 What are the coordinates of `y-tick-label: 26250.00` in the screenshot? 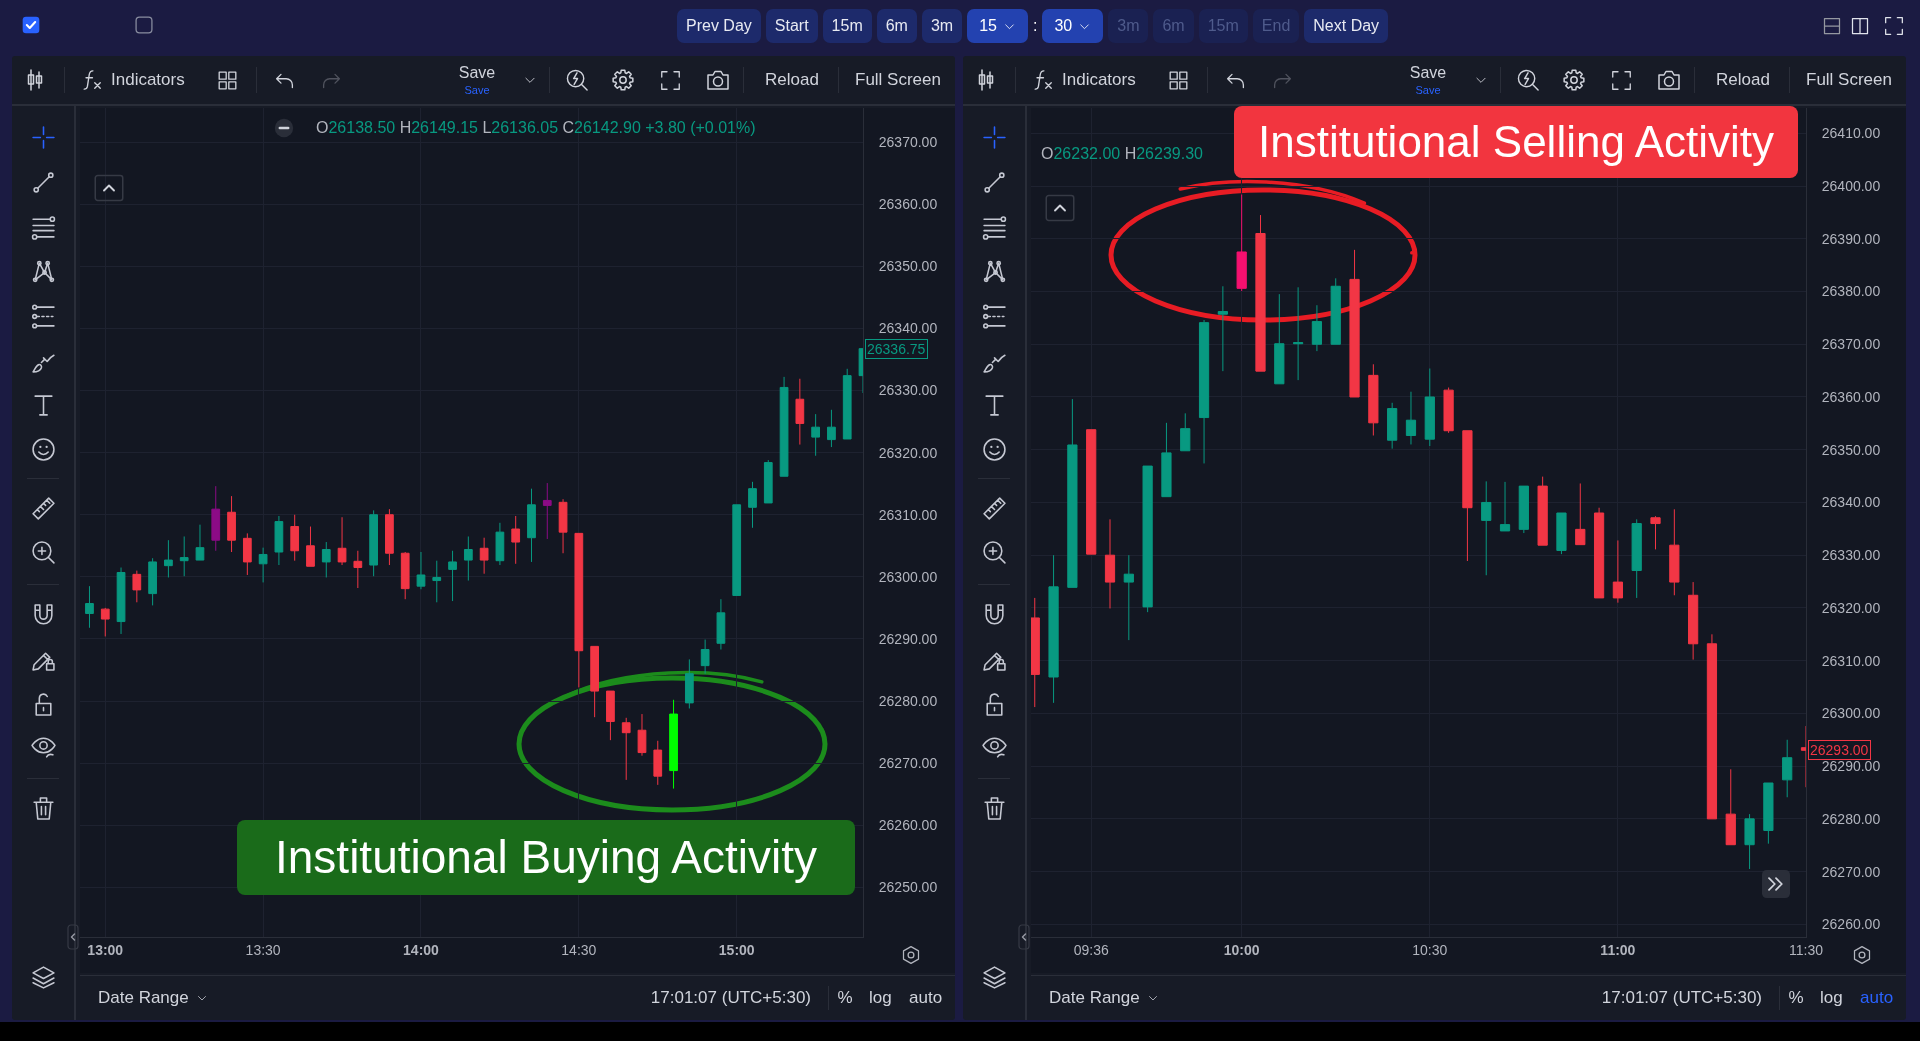 It's located at (908, 887).